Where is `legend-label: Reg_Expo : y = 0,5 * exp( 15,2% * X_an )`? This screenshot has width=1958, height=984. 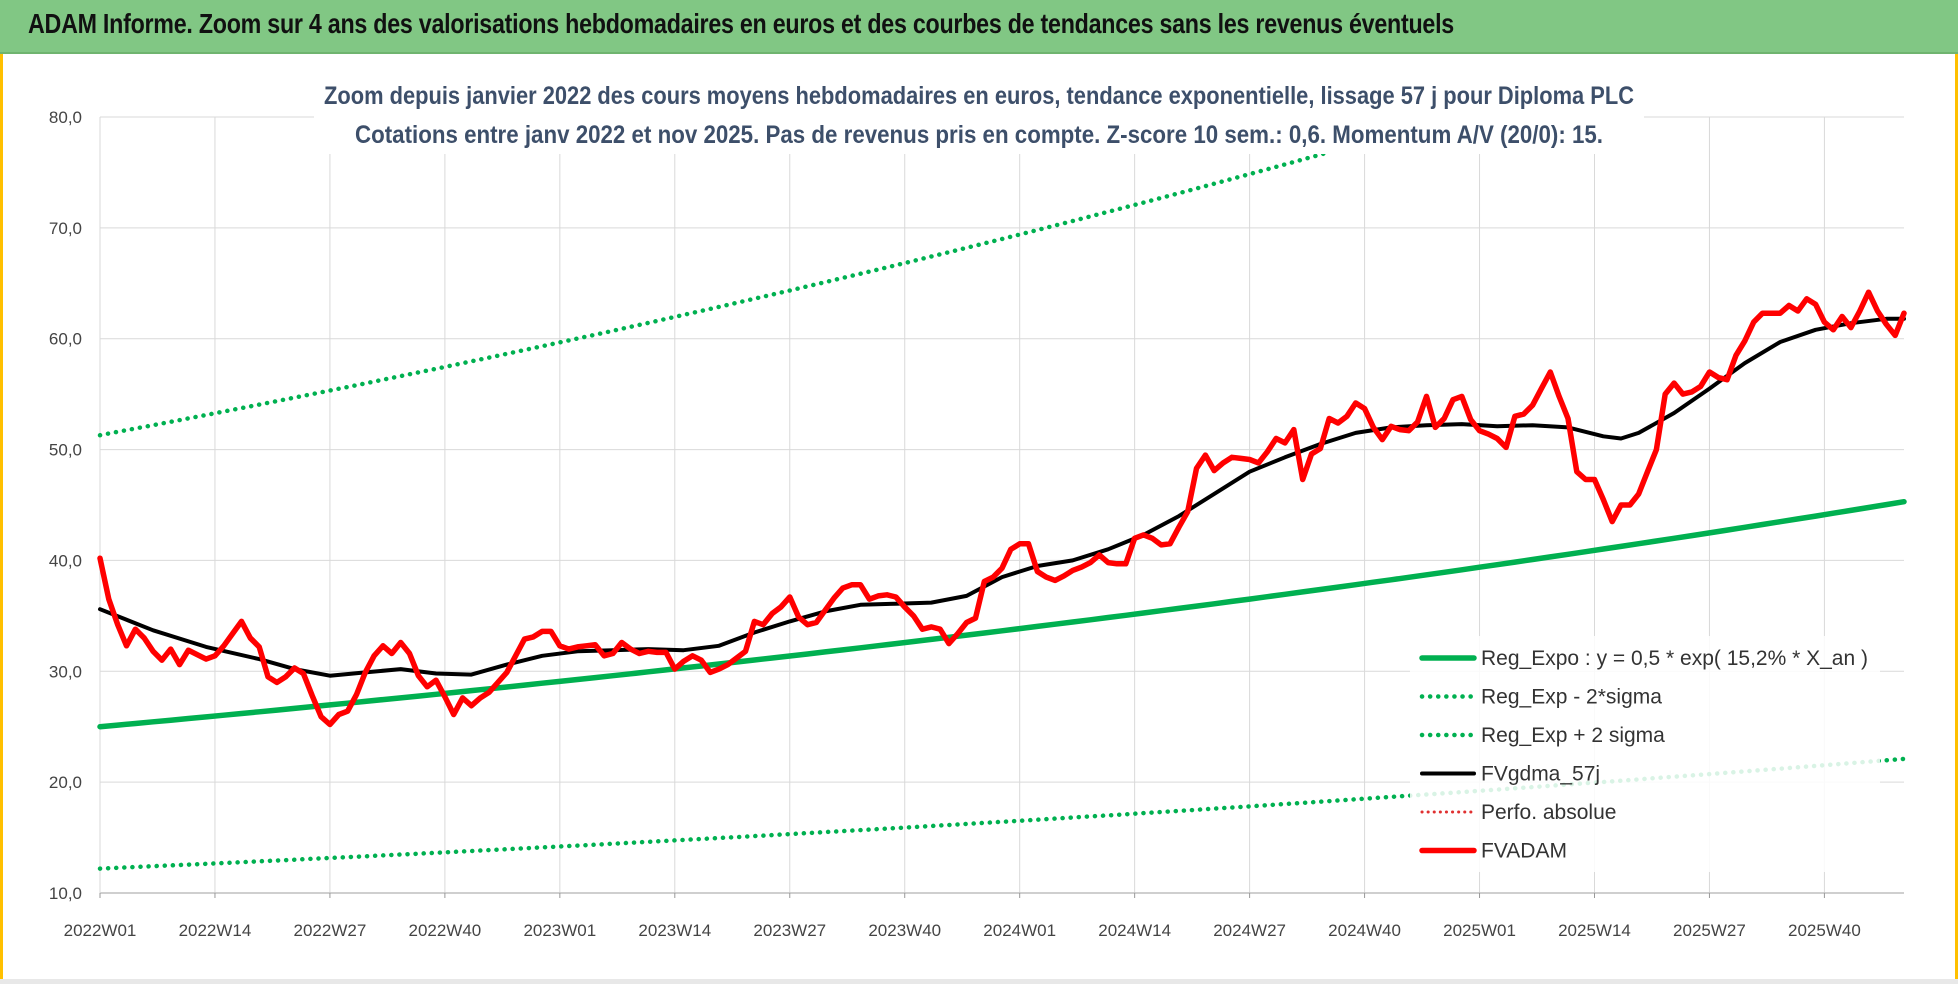 legend-label: Reg_Expo : y = 0,5 * exp( 15,2% * X_an ) is located at coordinates (1674, 658).